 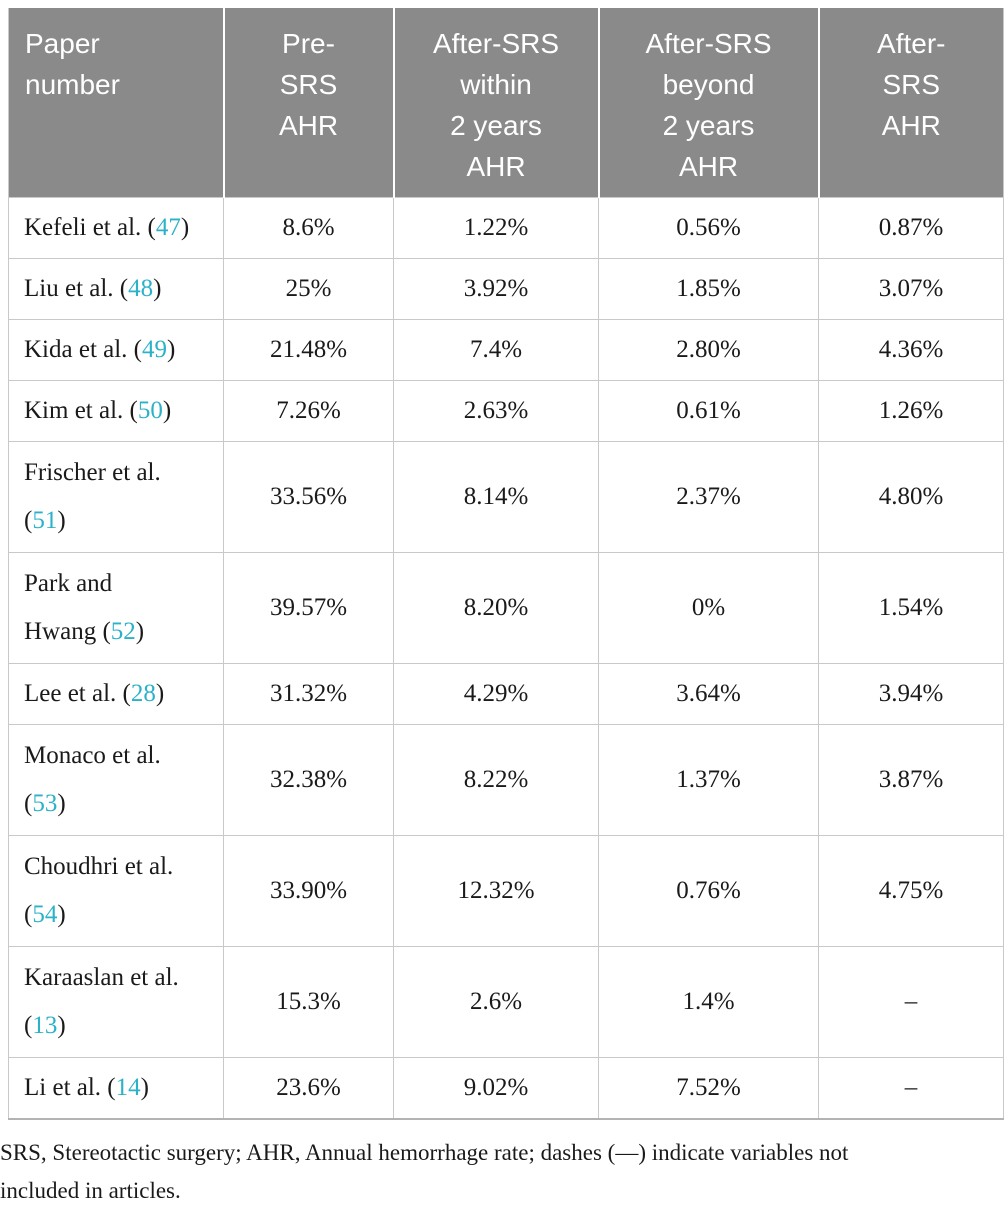 What do you see at coordinates (128, 1087) in the screenshot?
I see `citation-ref-link: 14` at bounding box center [128, 1087].